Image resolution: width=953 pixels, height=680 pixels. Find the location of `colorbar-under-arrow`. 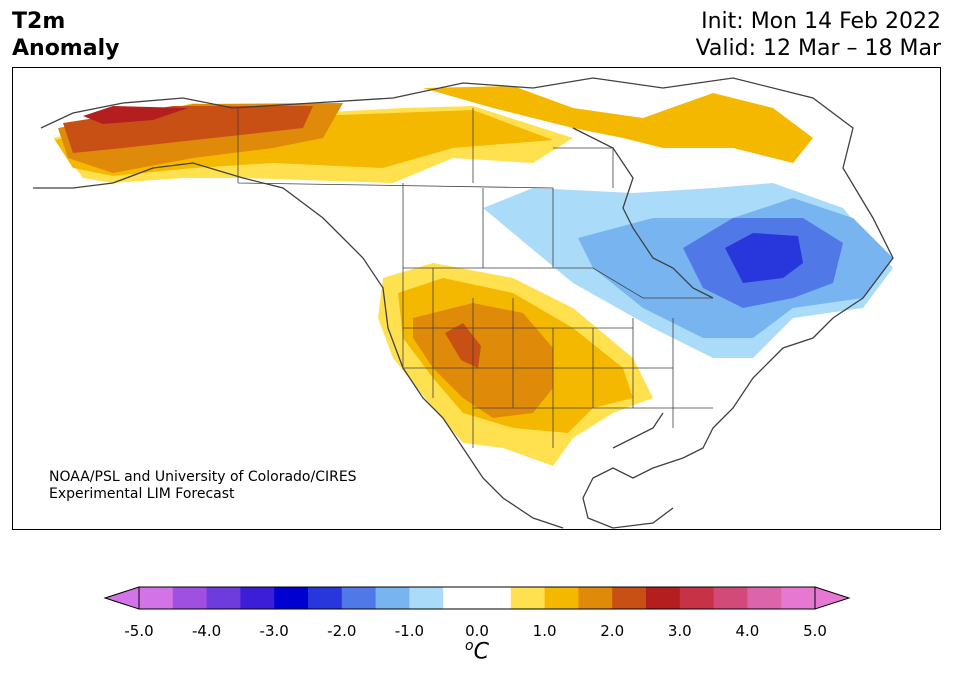

colorbar-under-arrow is located at coordinates (121, 598).